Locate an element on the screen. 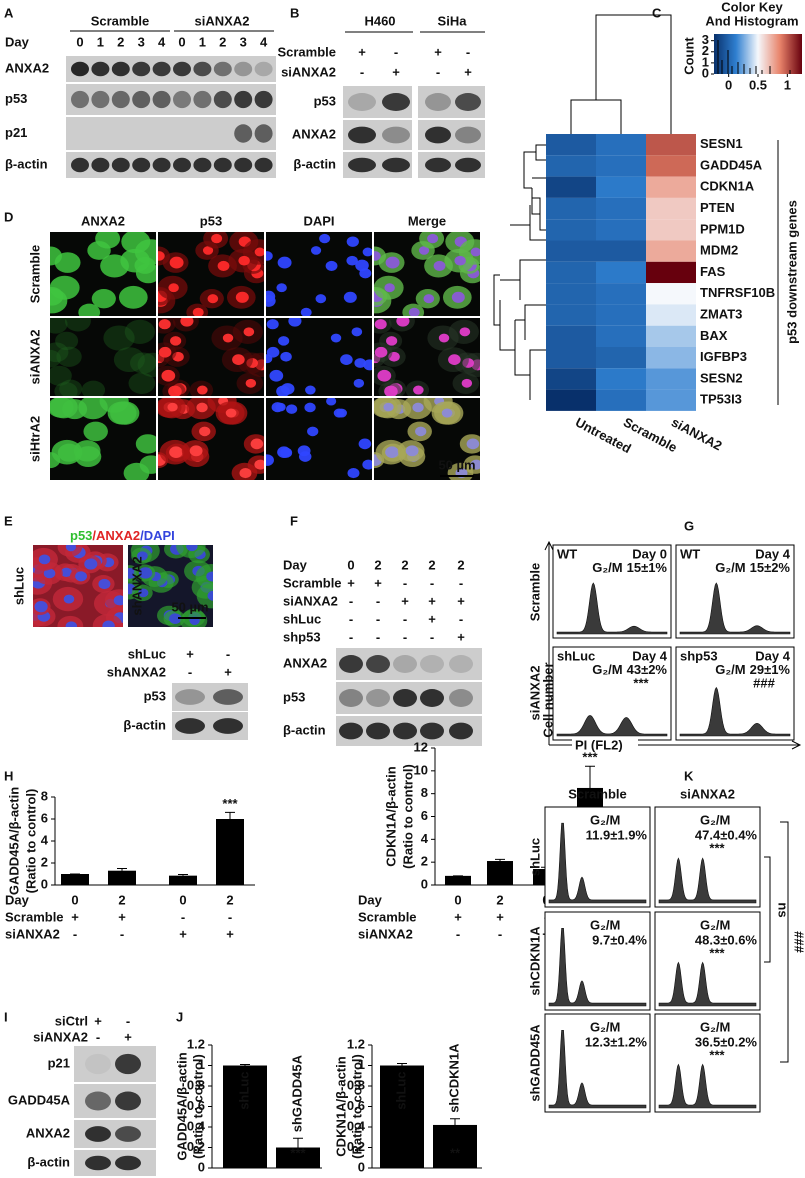  g2m-text: G₂/M 15±2% is located at coordinates (752, 567).